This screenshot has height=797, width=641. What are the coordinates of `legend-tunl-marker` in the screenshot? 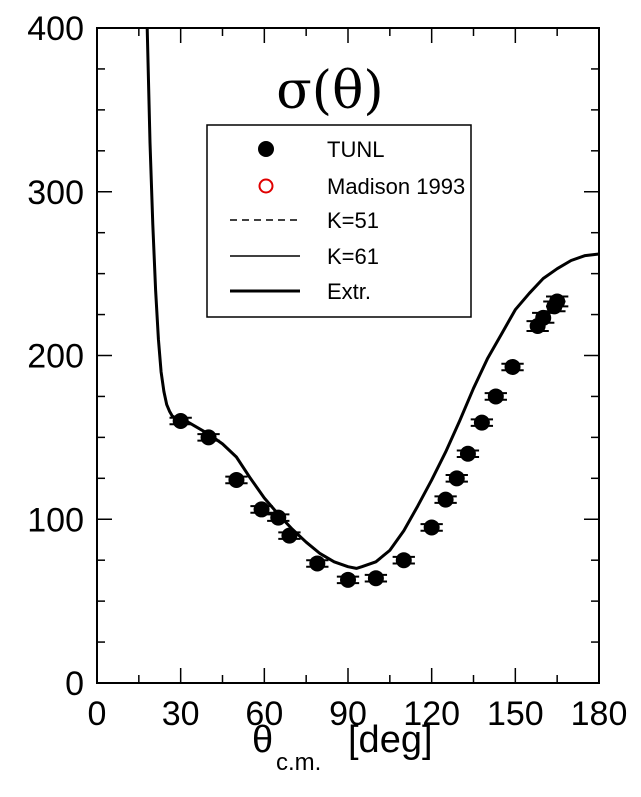 It's located at (266, 149).